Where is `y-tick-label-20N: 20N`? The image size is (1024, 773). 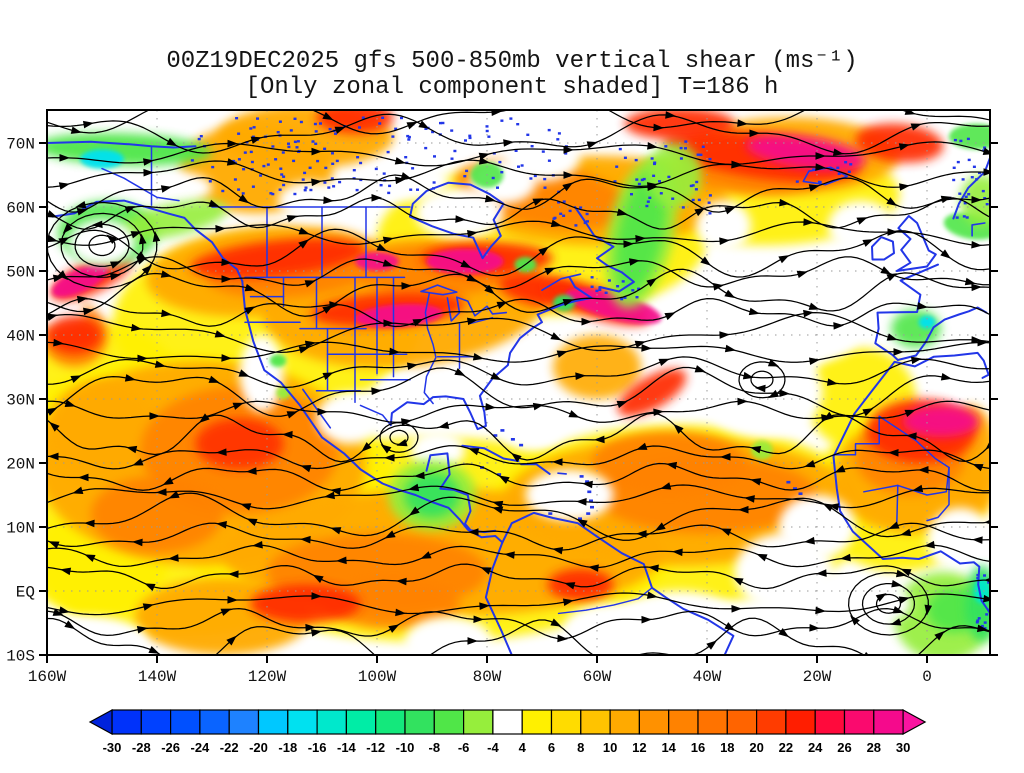 y-tick-label-20N: 20N is located at coordinates (20, 465).